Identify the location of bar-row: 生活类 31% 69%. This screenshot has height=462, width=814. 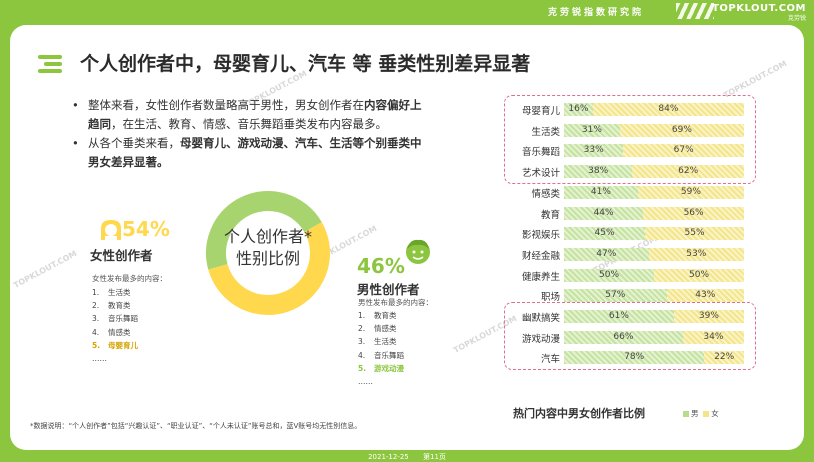
(626, 131).